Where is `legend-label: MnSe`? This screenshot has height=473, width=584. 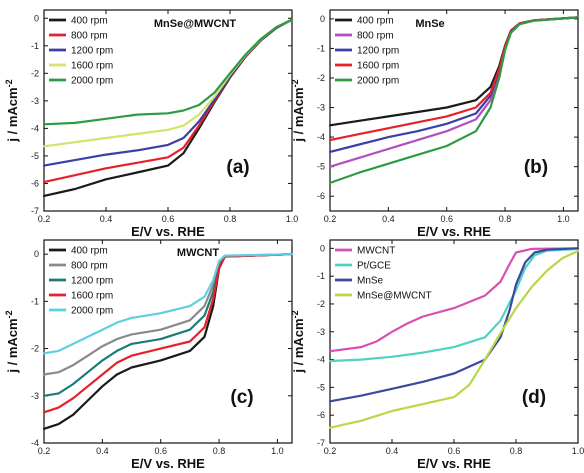 legend-label: MnSe is located at coordinates (370, 281).